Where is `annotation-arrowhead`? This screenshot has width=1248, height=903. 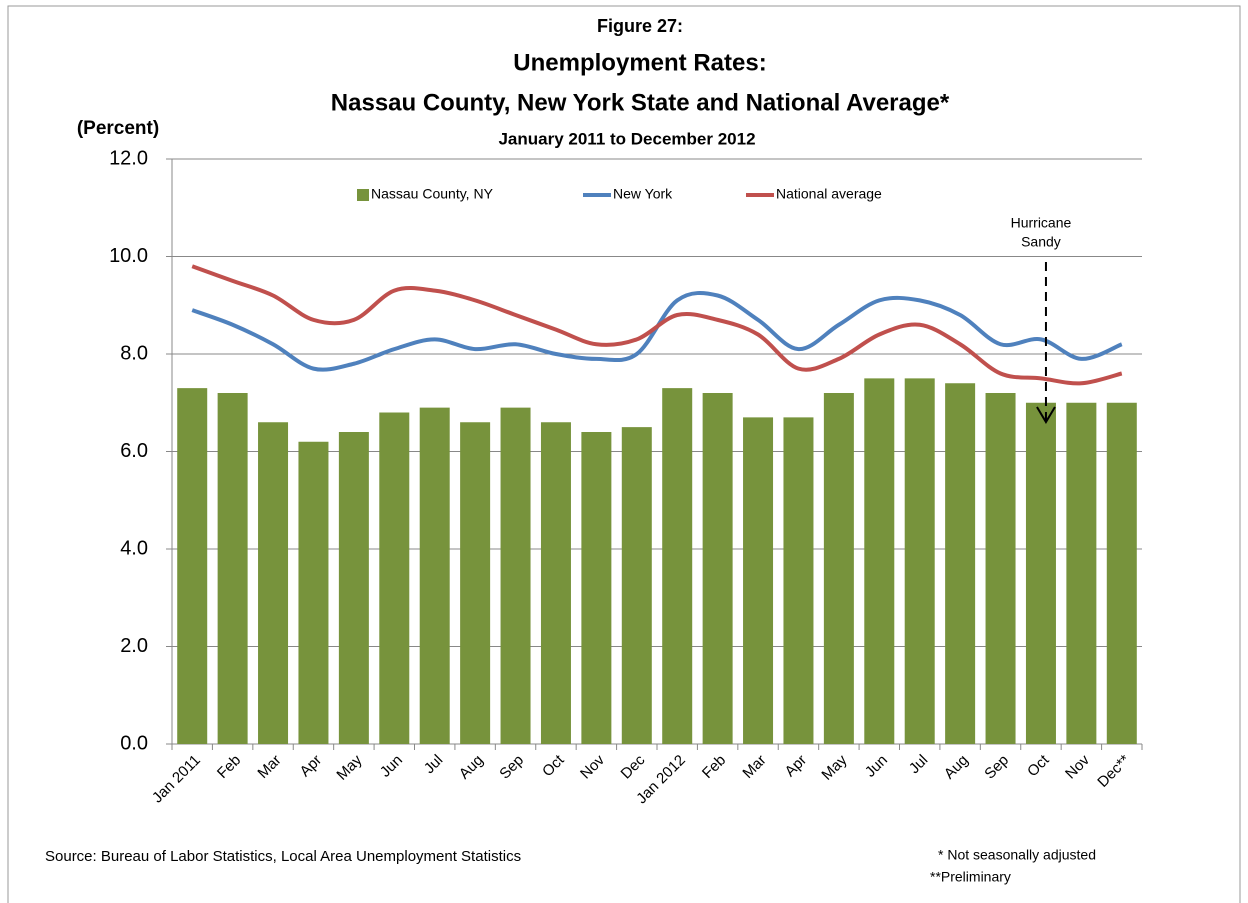
annotation-arrowhead is located at coordinates (1046, 415).